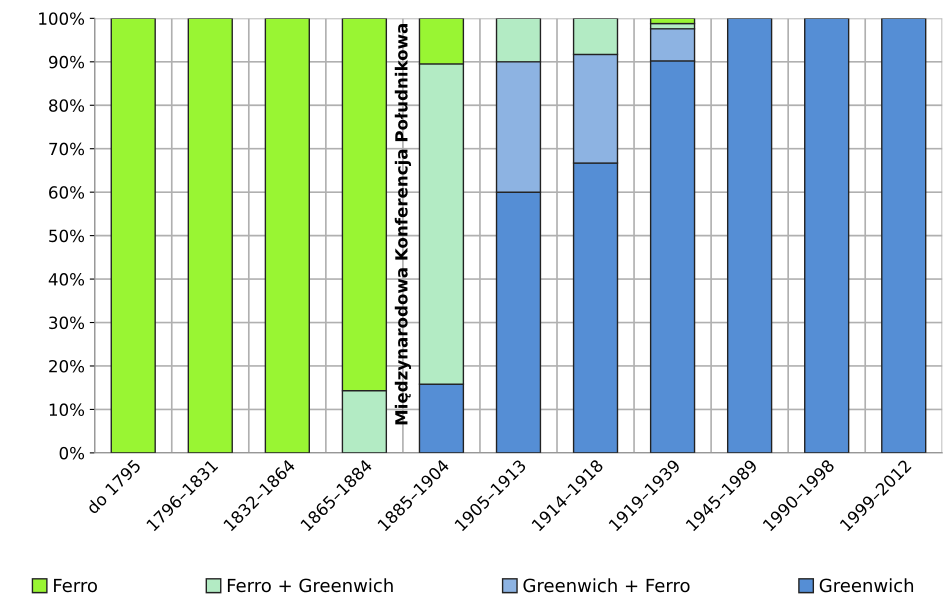 This screenshot has width=947, height=612. Describe the element at coordinates (66, 323) in the screenshot. I see `y-tick-label: 30%` at that location.